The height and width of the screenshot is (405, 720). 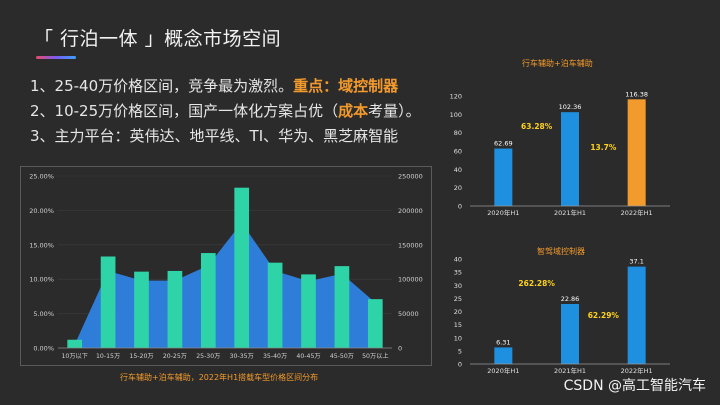 What do you see at coordinates (346, 86) in the screenshot?
I see `bullet-1-highlight: 重点：域控制器` at bounding box center [346, 86].